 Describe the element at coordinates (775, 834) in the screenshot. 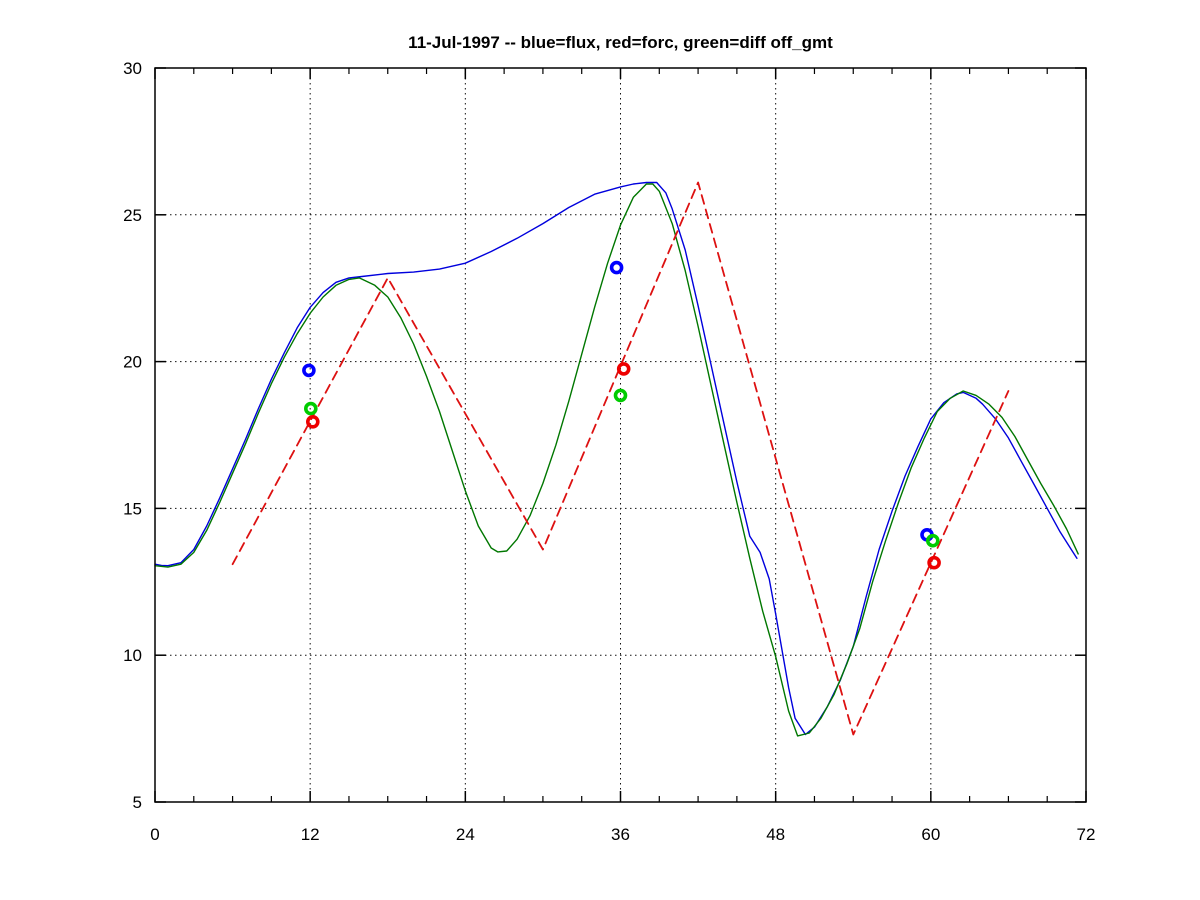

I see `x-tick-label: 48` at that location.